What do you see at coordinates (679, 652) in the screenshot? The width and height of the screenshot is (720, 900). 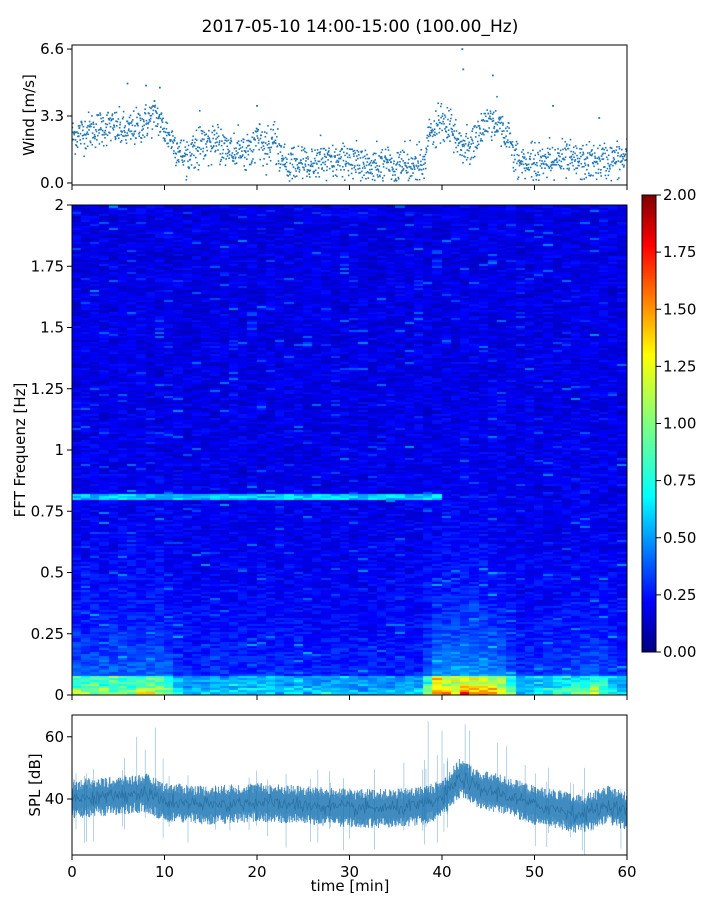 I see `colorbar-tick-label: 0.00` at bounding box center [679, 652].